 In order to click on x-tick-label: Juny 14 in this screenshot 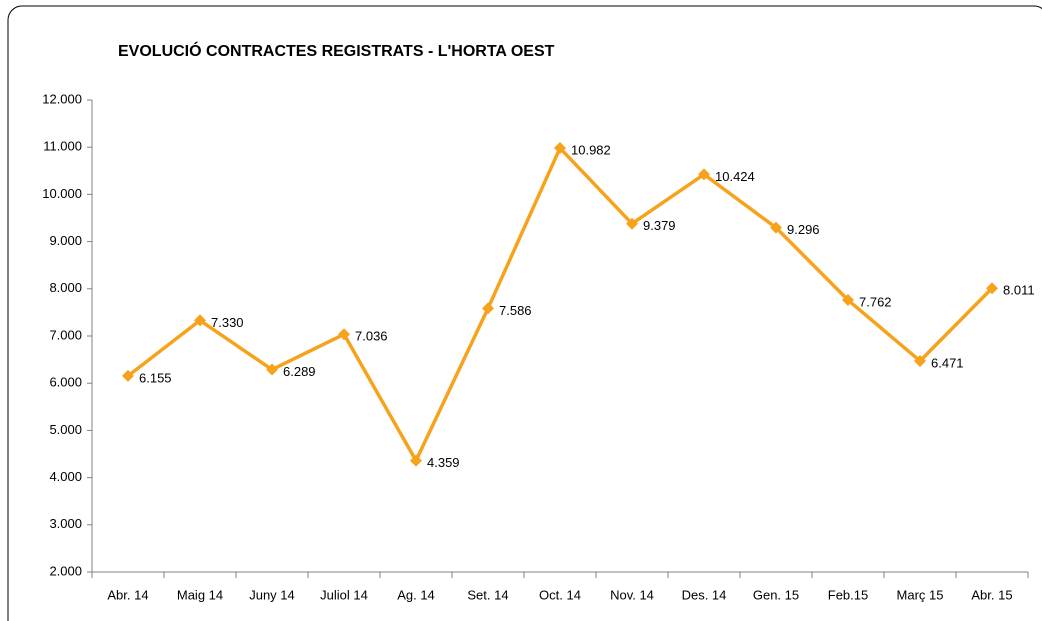, I will do `click(272, 594)`.